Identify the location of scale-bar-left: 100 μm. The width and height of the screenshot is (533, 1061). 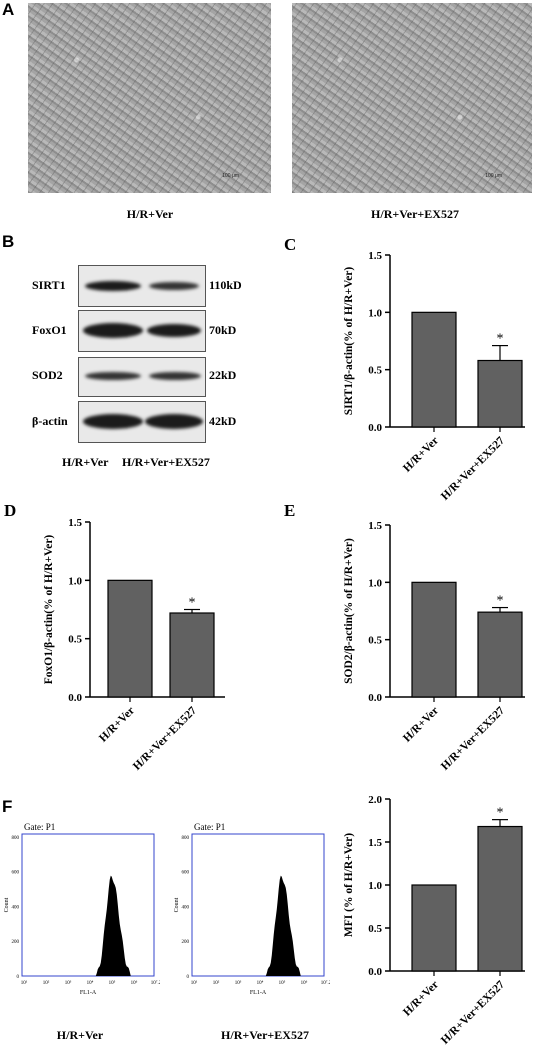
(230, 176).